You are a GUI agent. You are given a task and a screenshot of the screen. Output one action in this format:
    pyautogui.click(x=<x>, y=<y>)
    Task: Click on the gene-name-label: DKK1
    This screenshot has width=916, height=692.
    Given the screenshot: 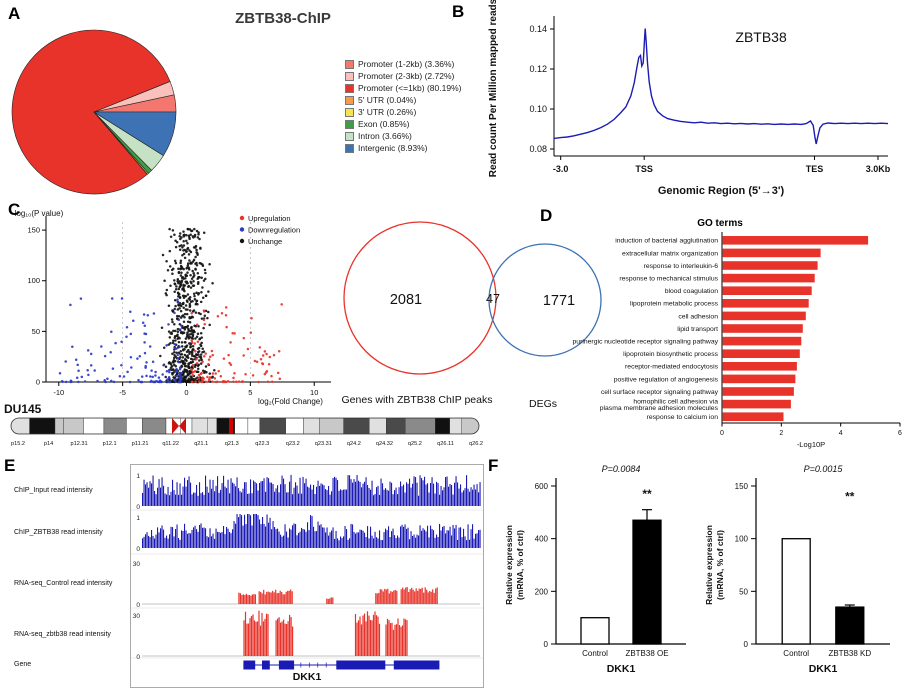 What is the action you would take?
    pyautogui.click(x=307, y=677)
    